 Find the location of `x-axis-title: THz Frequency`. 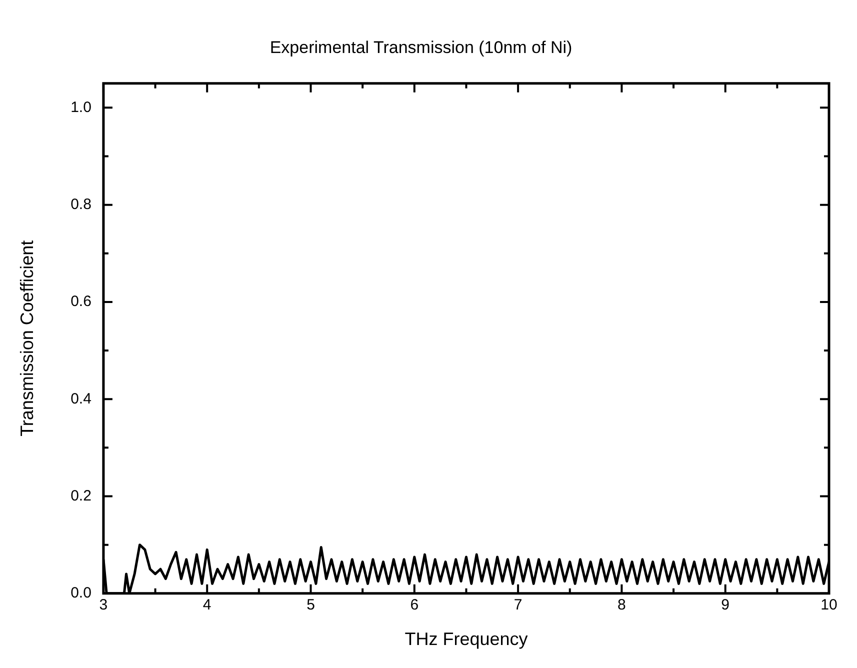

x-axis-title: THz Frequency is located at coordinates (466, 639).